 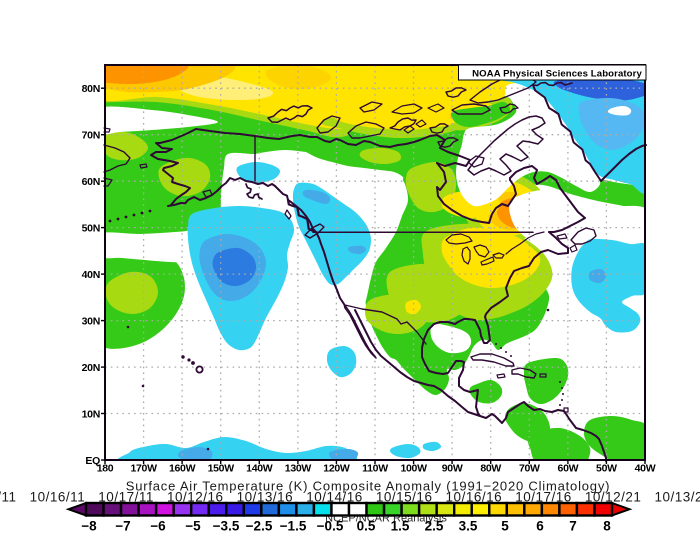 What do you see at coordinates (91, 182) in the screenshot?
I see `svg-text: 60N` at bounding box center [91, 182].